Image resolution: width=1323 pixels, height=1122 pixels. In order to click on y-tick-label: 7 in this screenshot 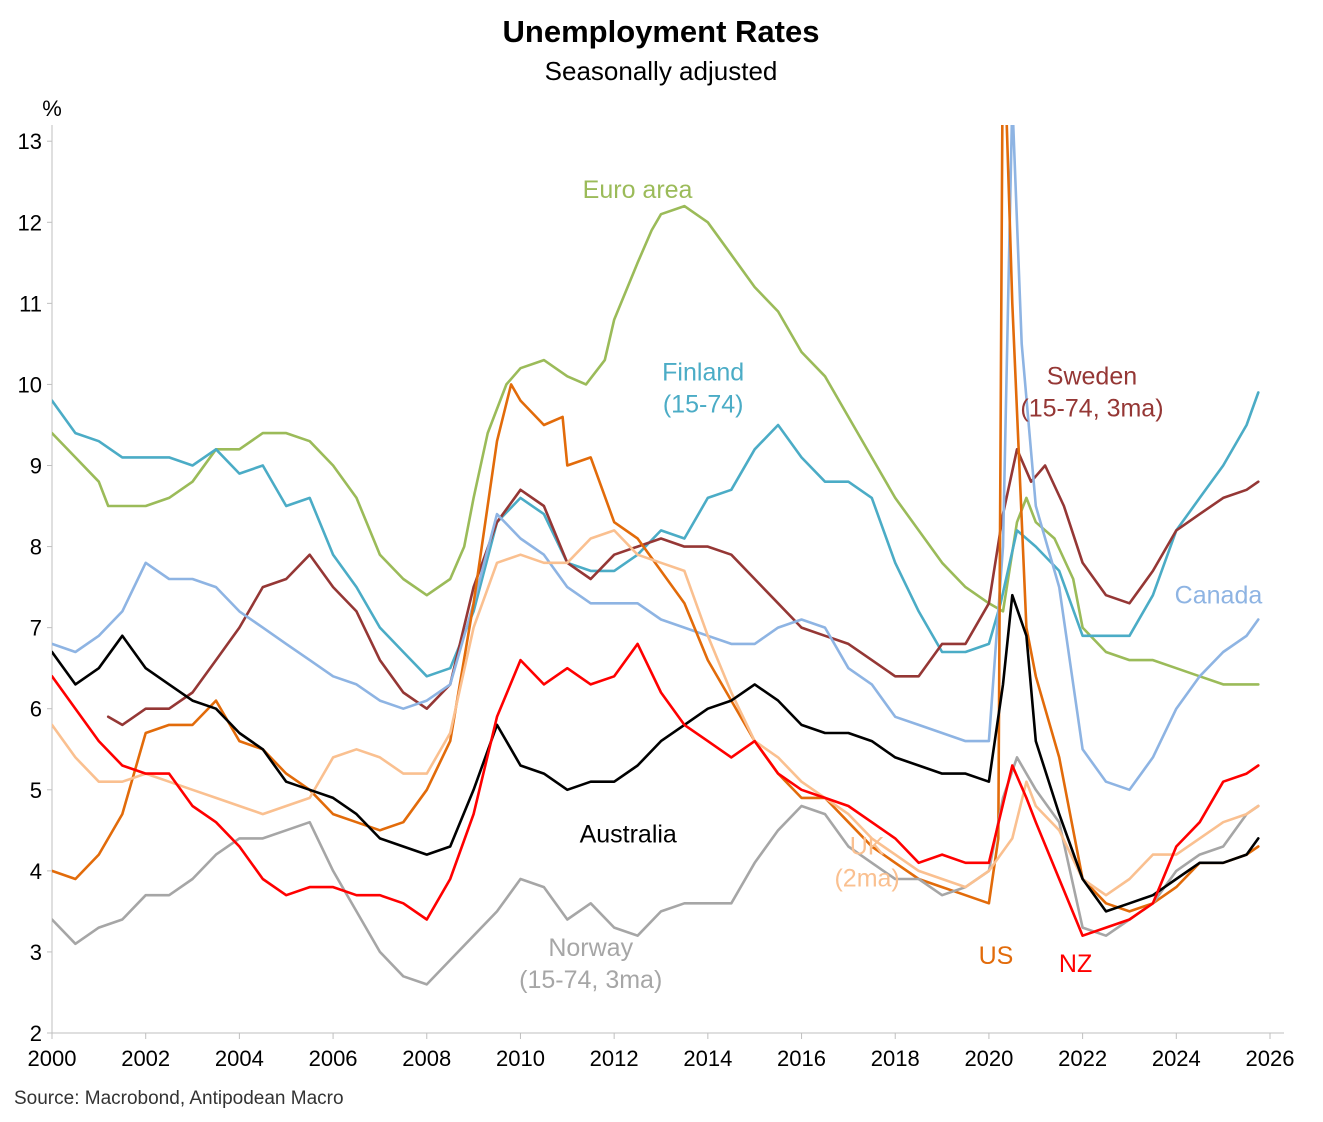, I will do `click(36, 628)`.